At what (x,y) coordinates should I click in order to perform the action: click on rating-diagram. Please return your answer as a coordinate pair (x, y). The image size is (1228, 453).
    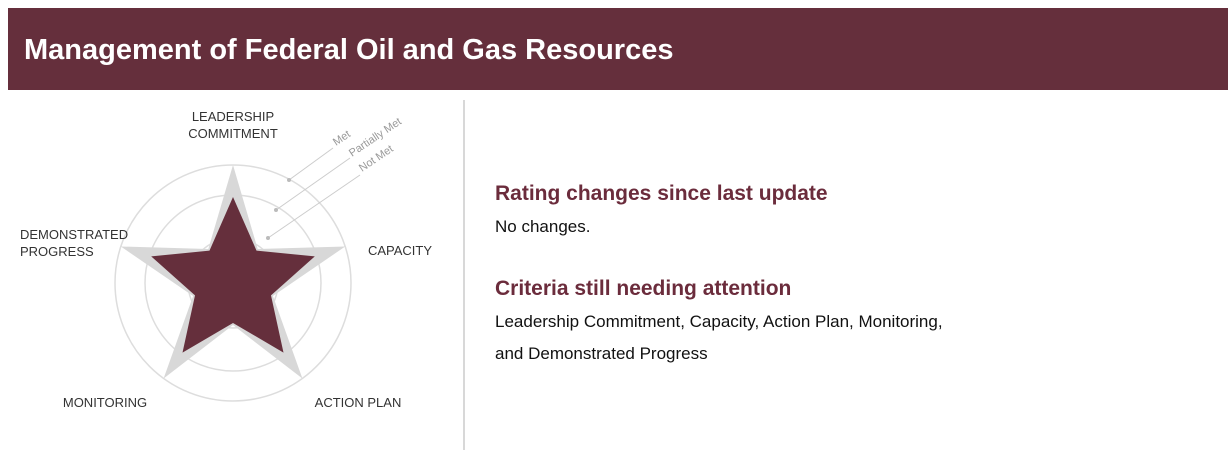
    Looking at the image, I should click on (237, 274).